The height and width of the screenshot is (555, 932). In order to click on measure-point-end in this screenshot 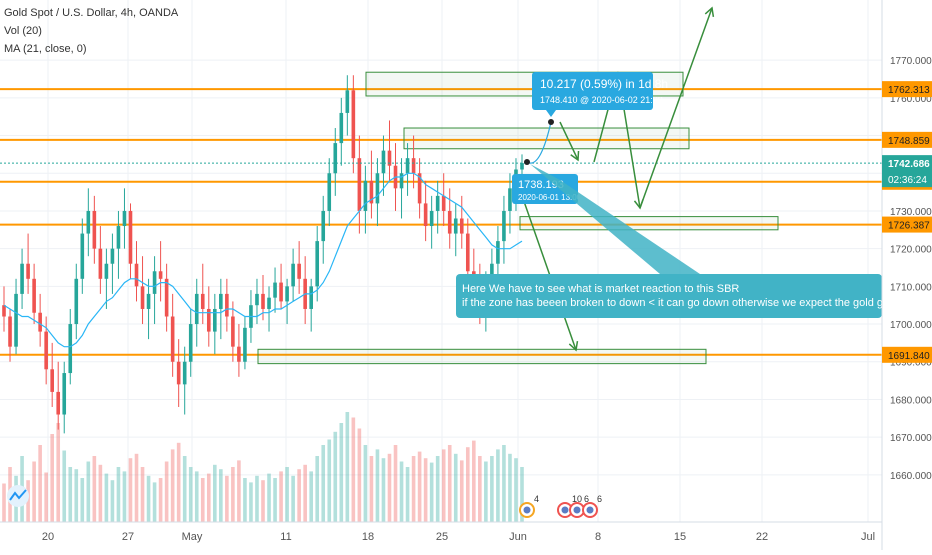, I will do `click(551, 122)`.